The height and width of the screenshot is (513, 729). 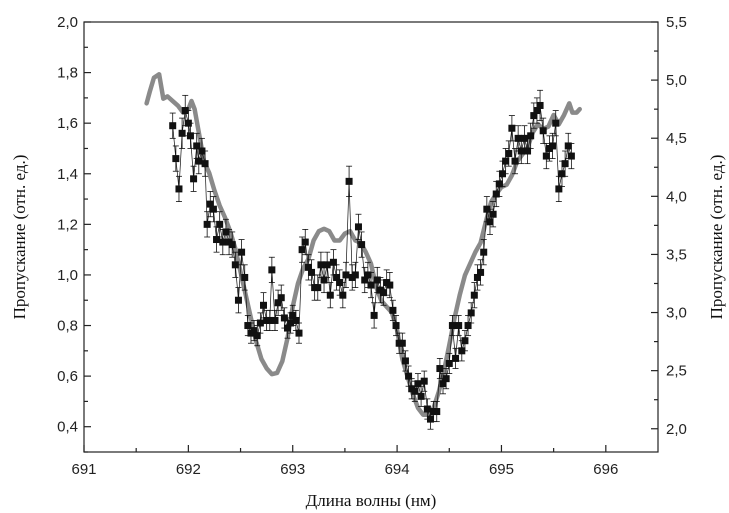 What do you see at coordinates (676, 80) in the screenshot?
I see `y-right-tick-label: 5,0` at bounding box center [676, 80].